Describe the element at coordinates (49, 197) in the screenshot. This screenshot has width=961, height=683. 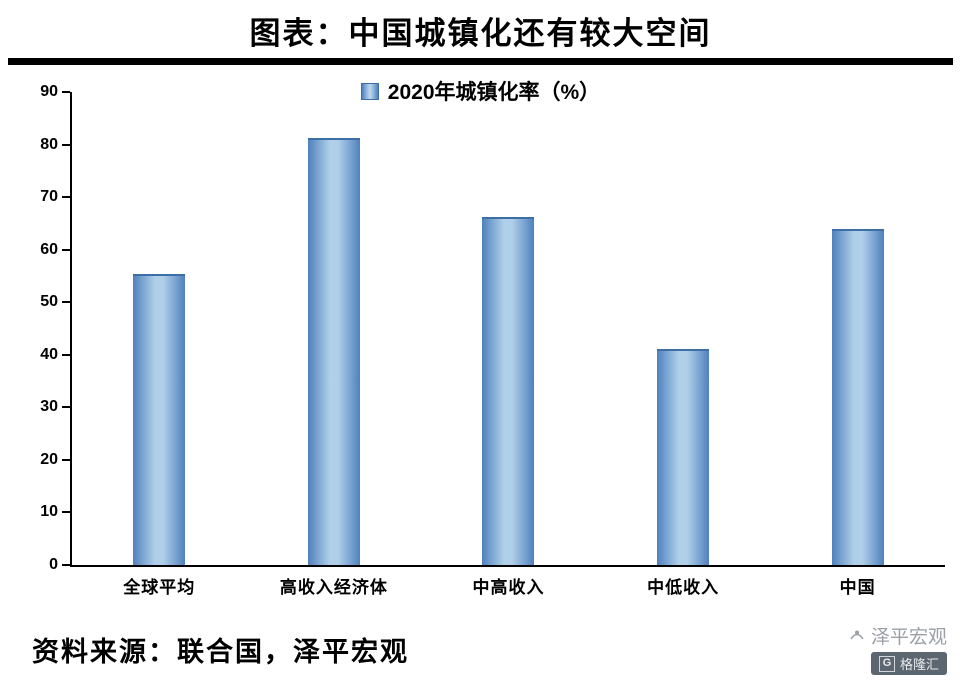
I see `y-tick-label: 70` at that location.